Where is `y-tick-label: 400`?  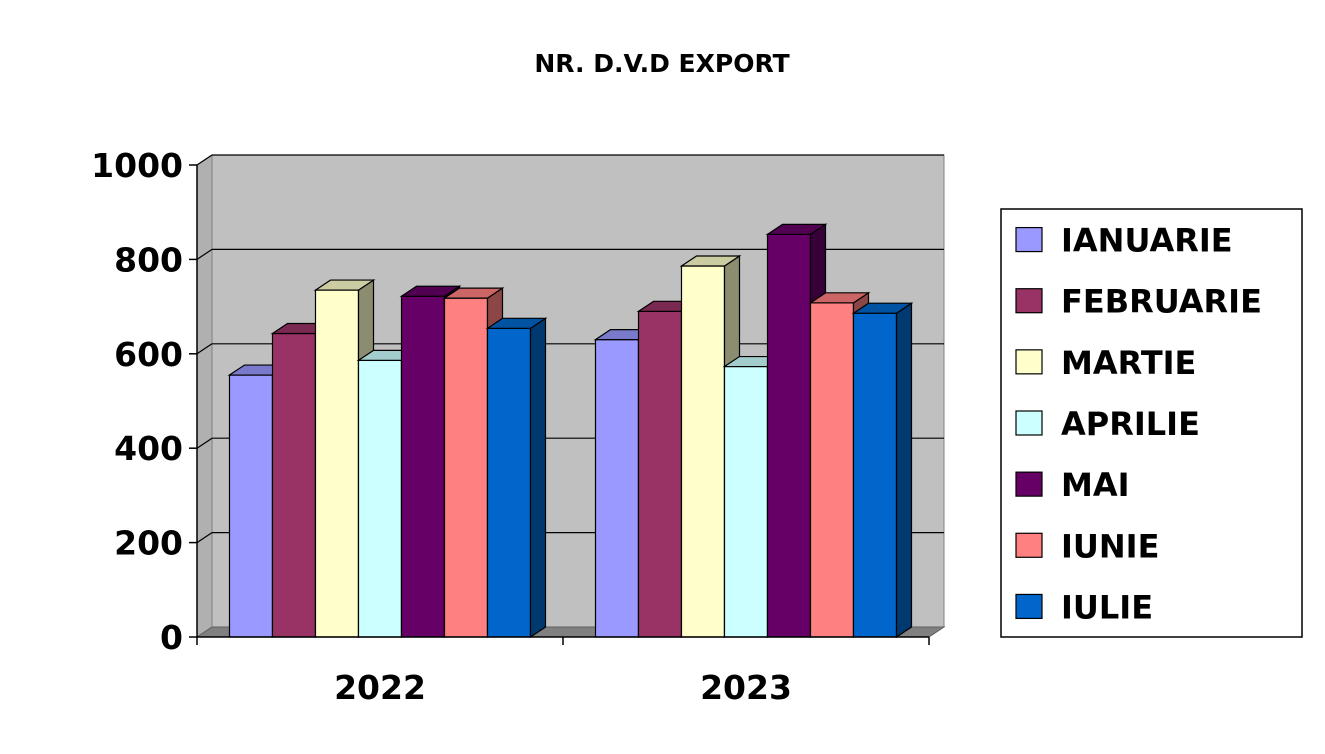
y-tick-label: 400 is located at coordinates (148, 448).